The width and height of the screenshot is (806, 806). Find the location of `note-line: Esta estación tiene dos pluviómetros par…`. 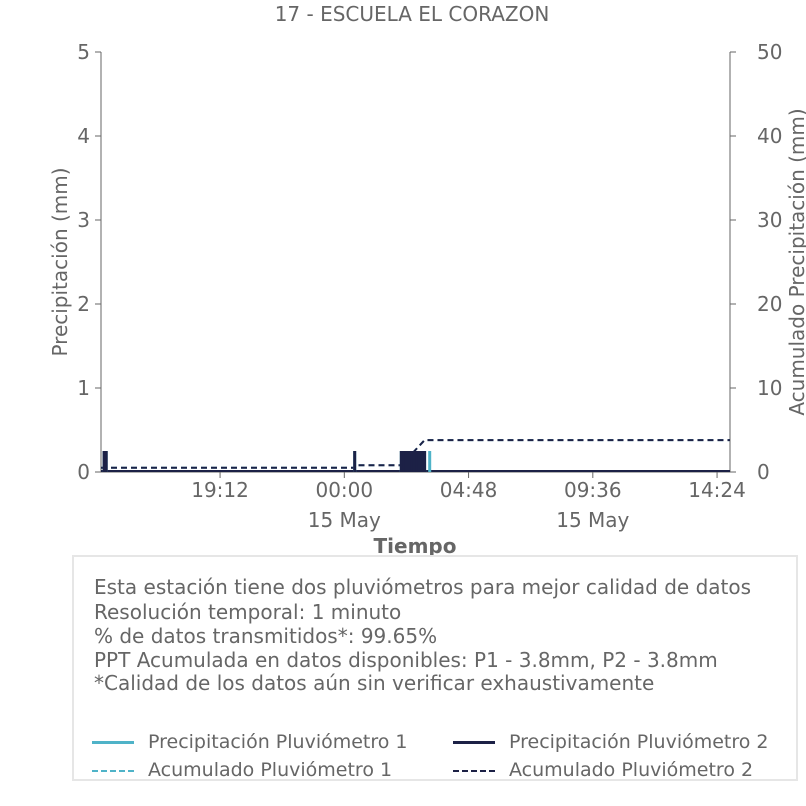

note-line: Esta estación tiene dos pluviómetros par… is located at coordinates (423, 587).